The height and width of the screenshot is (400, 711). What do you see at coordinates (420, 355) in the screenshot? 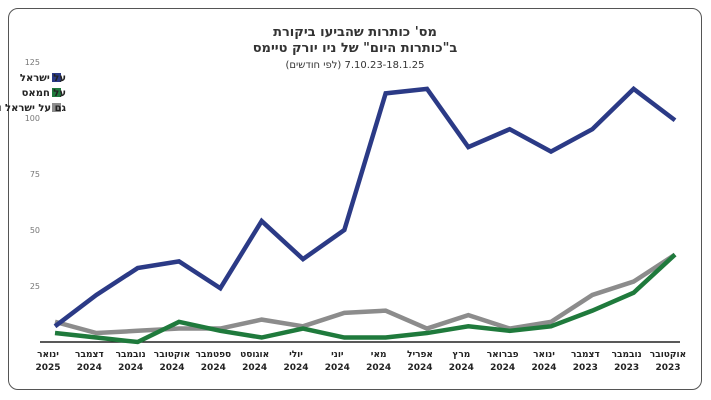
I see `x-tick-month: אפריל` at bounding box center [420, 355].